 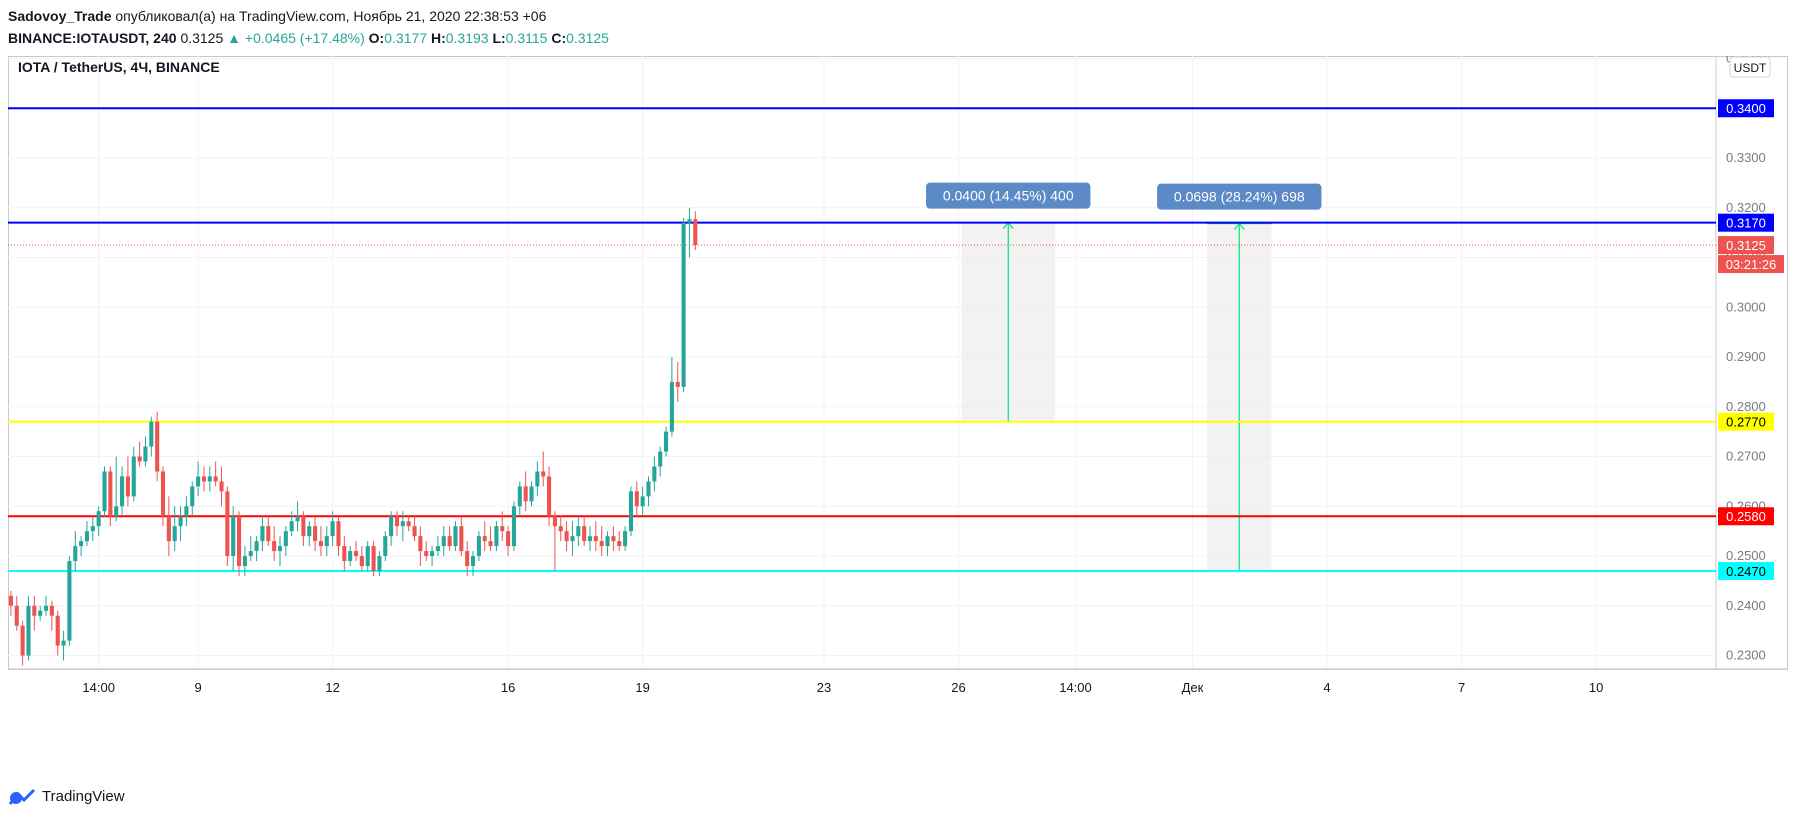 I want to click on high-label: H:, so click(x=438, y=38).